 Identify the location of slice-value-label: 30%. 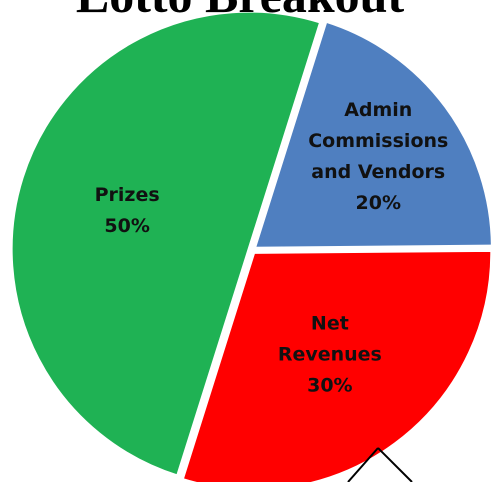
(330, 385).